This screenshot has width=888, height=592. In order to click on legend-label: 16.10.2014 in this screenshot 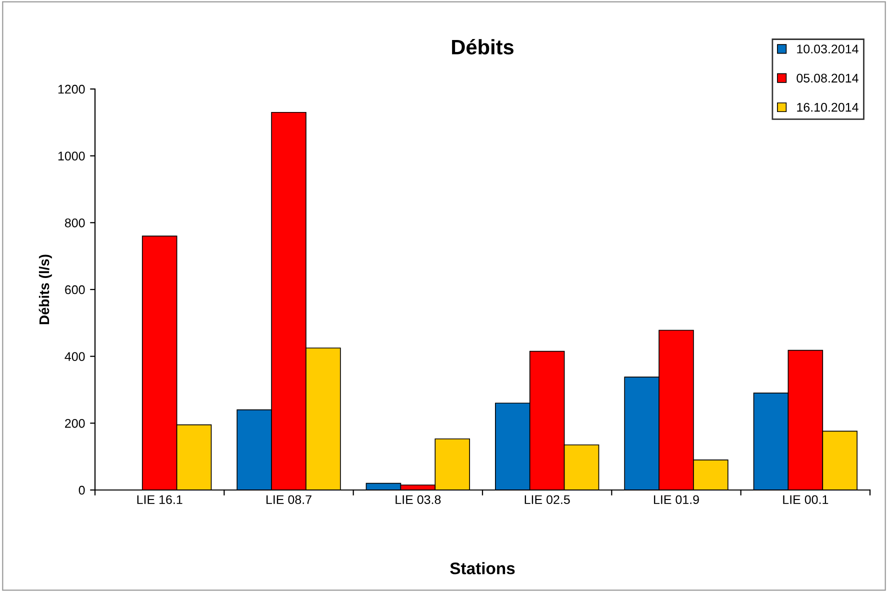, I will do `click(827, 107)`.